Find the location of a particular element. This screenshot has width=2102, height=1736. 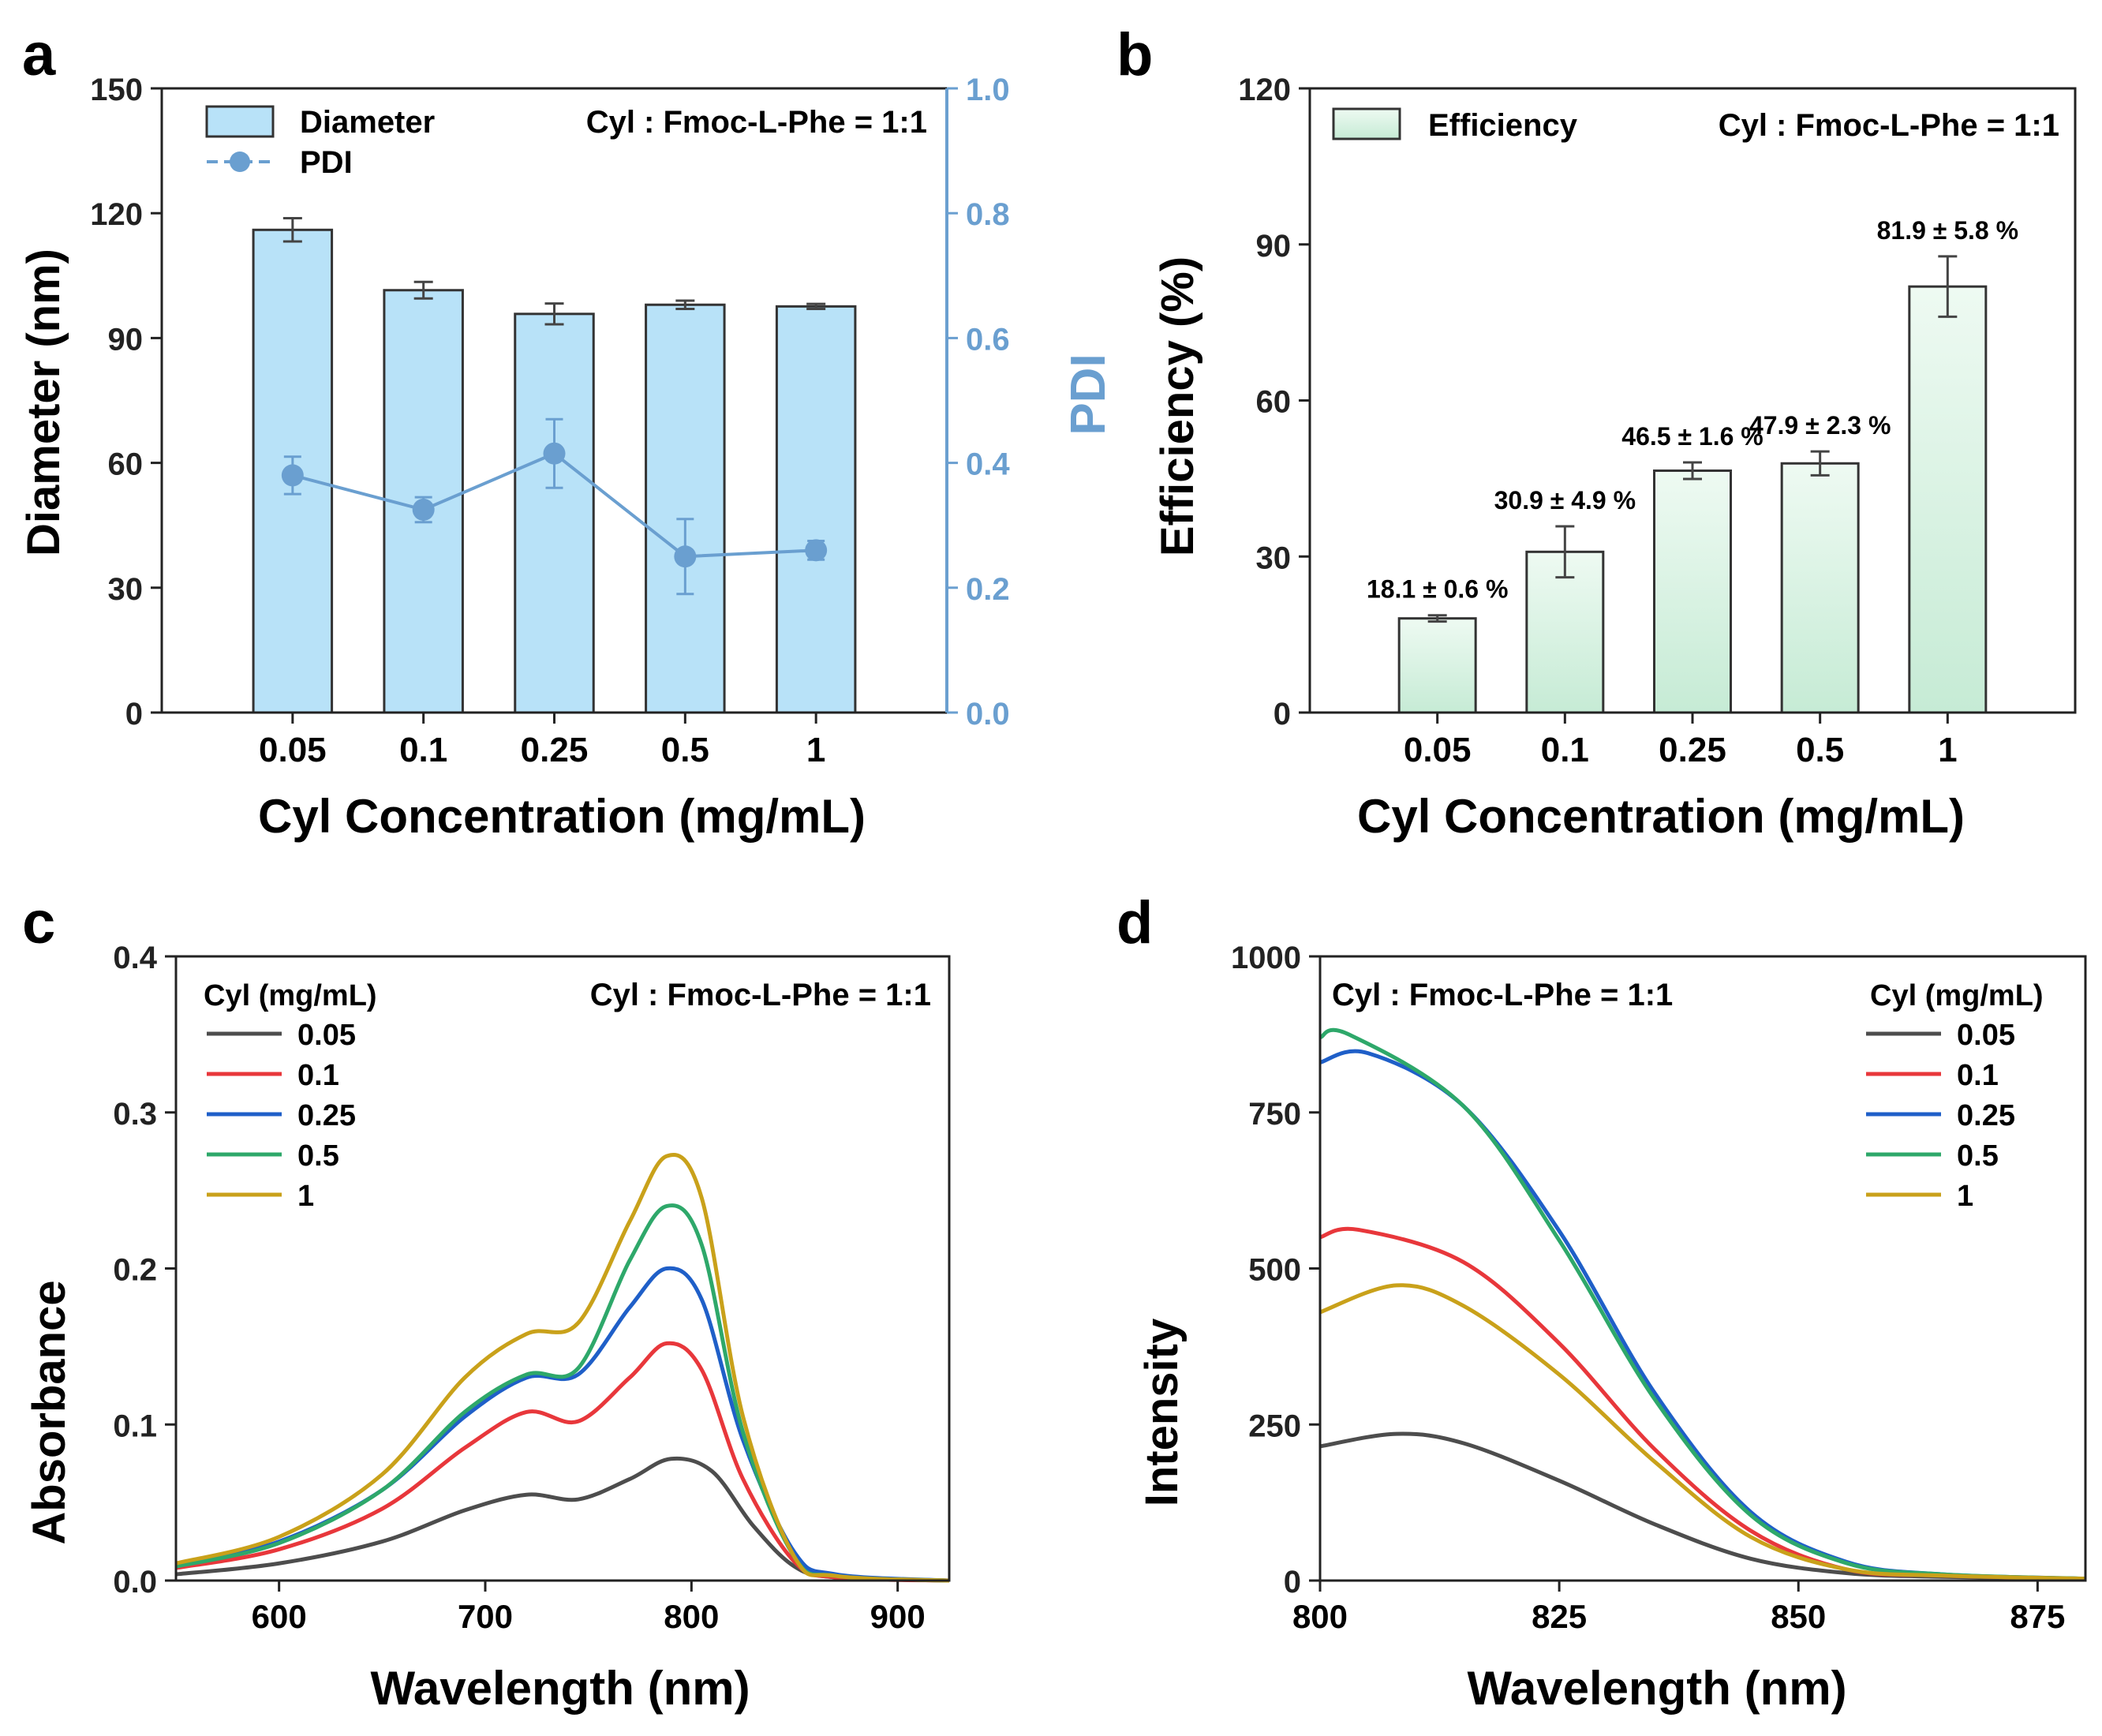

a-plot-y-tick-label: 30 is located at coordinates (126, 589).